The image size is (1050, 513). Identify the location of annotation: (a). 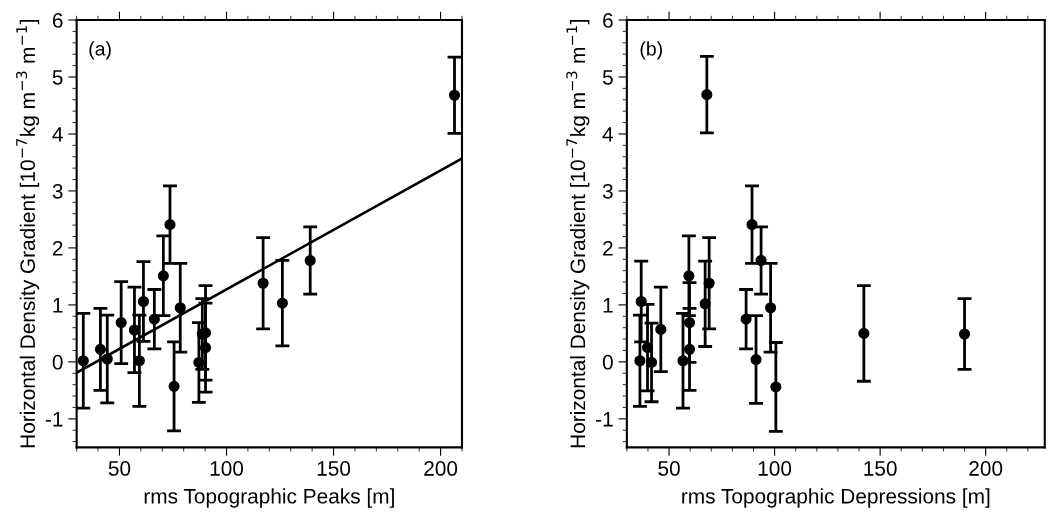
(100, 50).